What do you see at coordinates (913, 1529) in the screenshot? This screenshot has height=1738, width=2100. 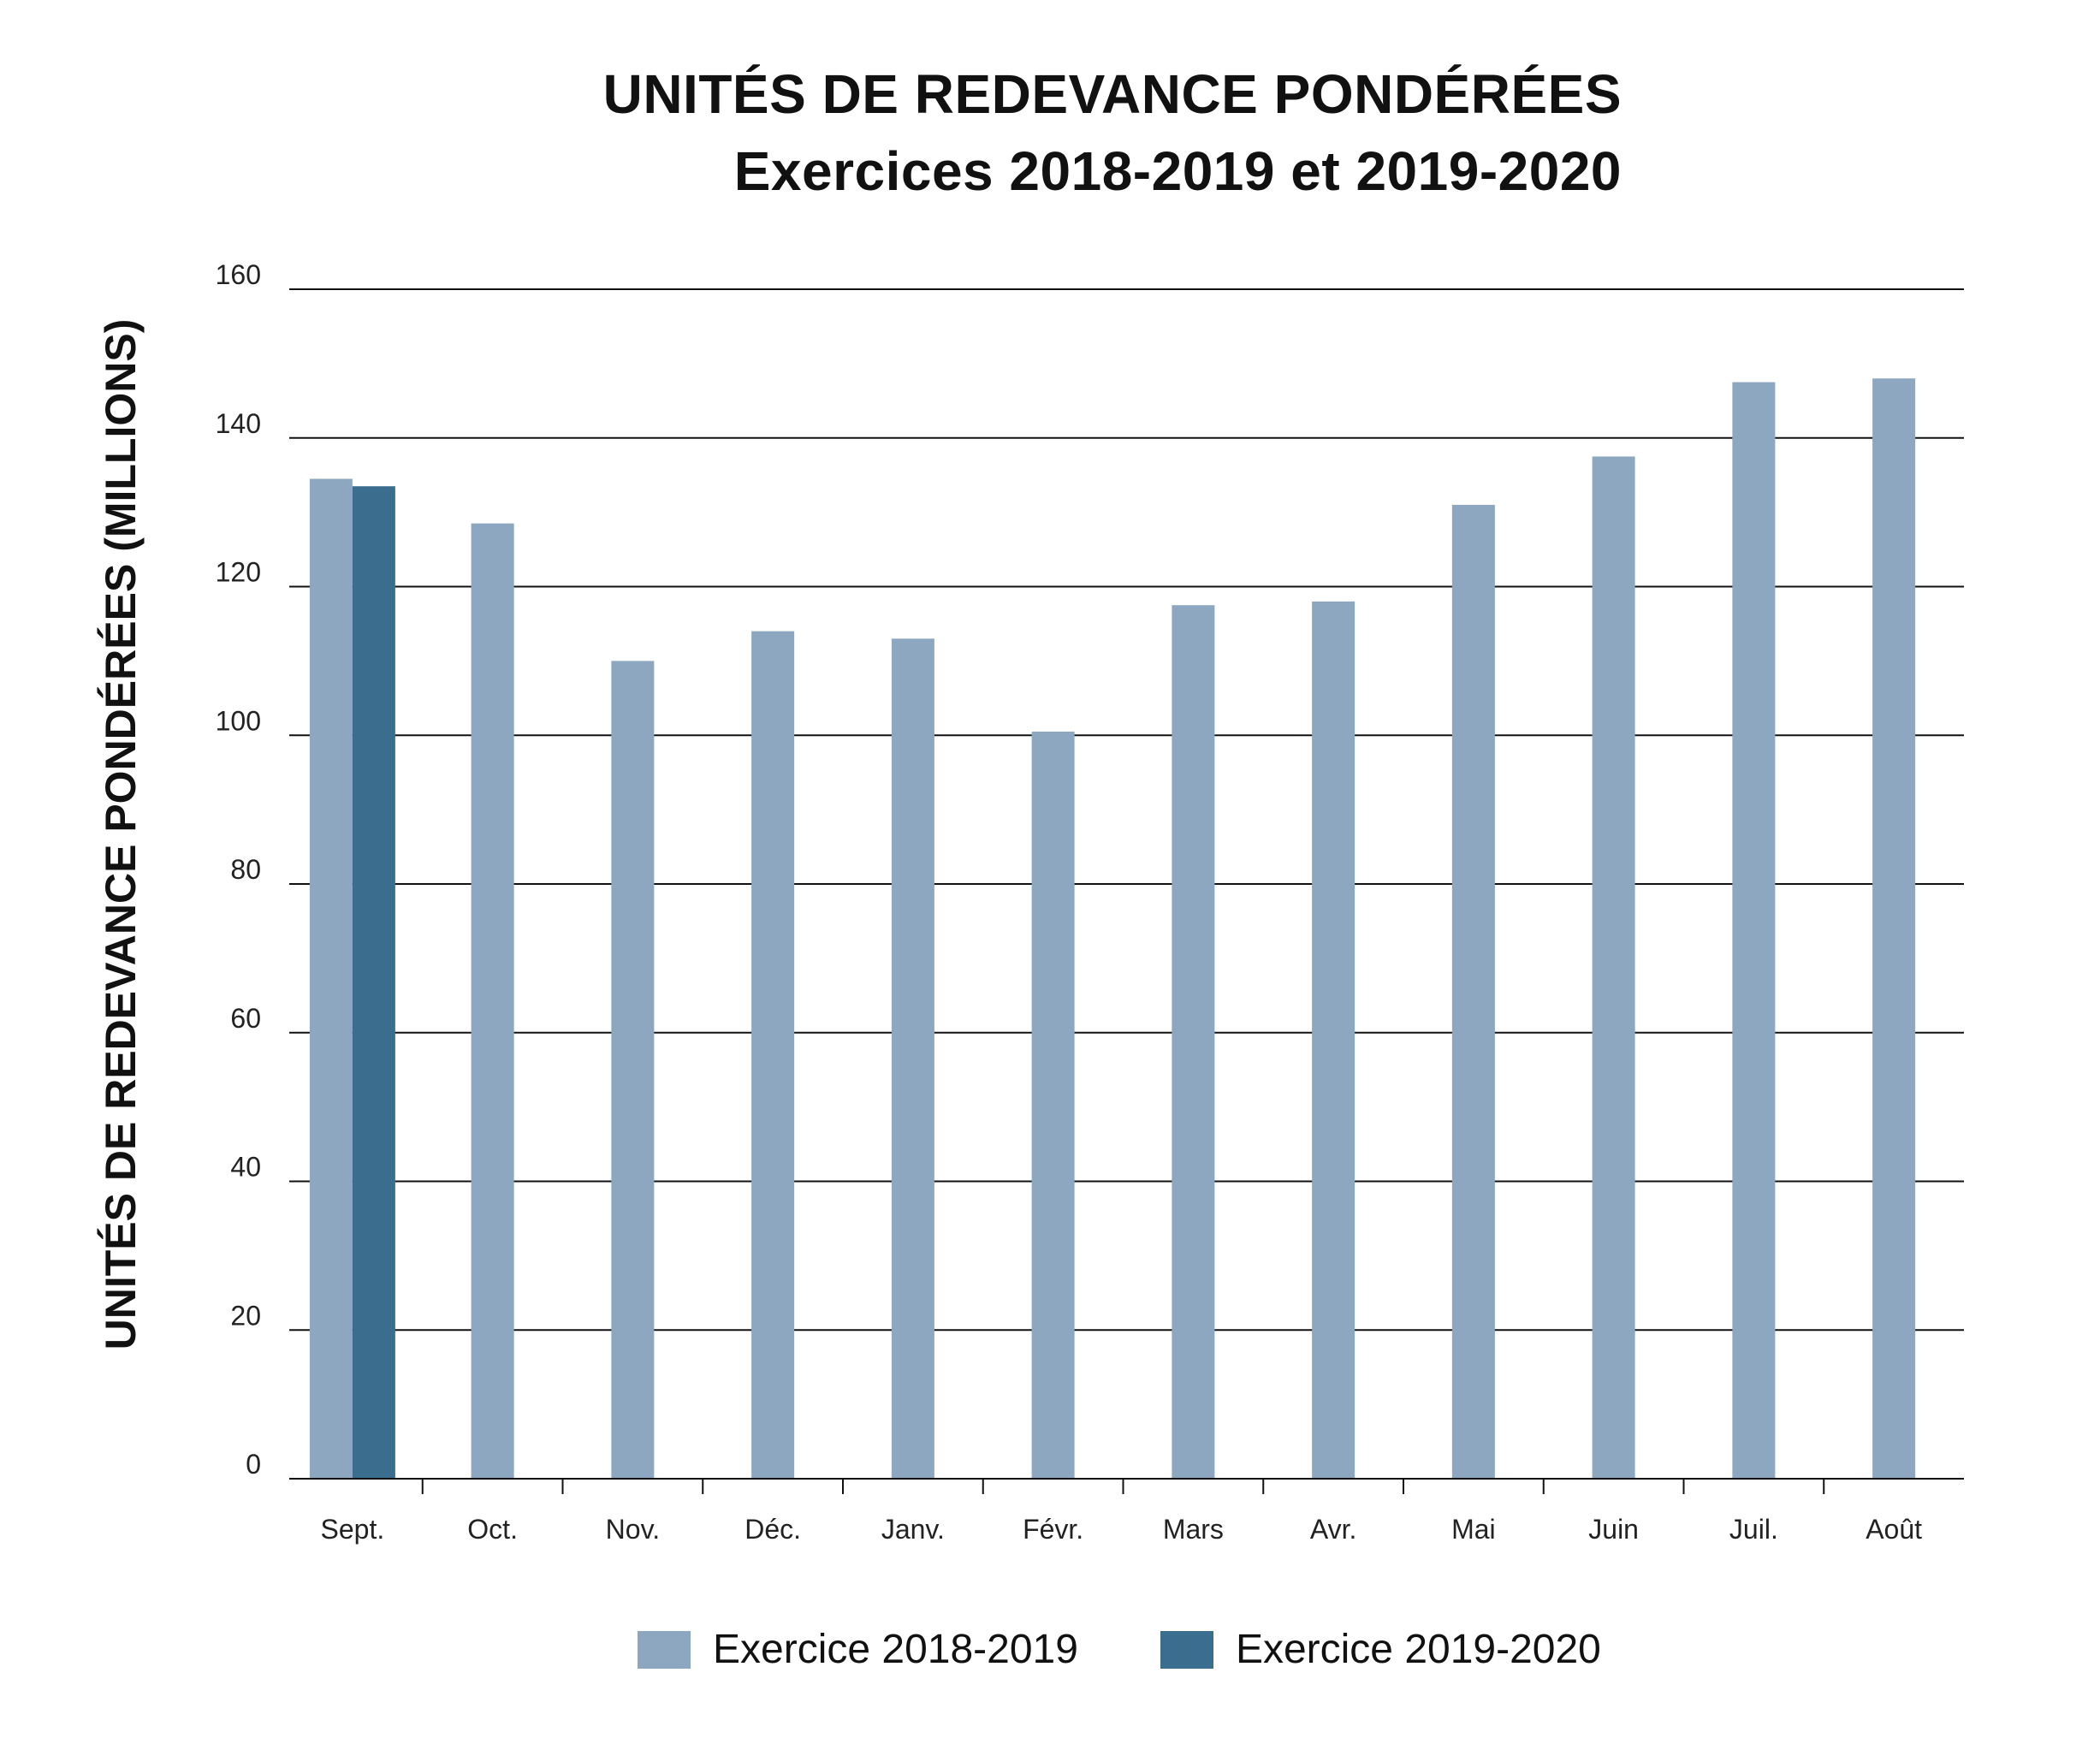 I see `x-tick-label: Janv.` at bounding box center [913, 1529].